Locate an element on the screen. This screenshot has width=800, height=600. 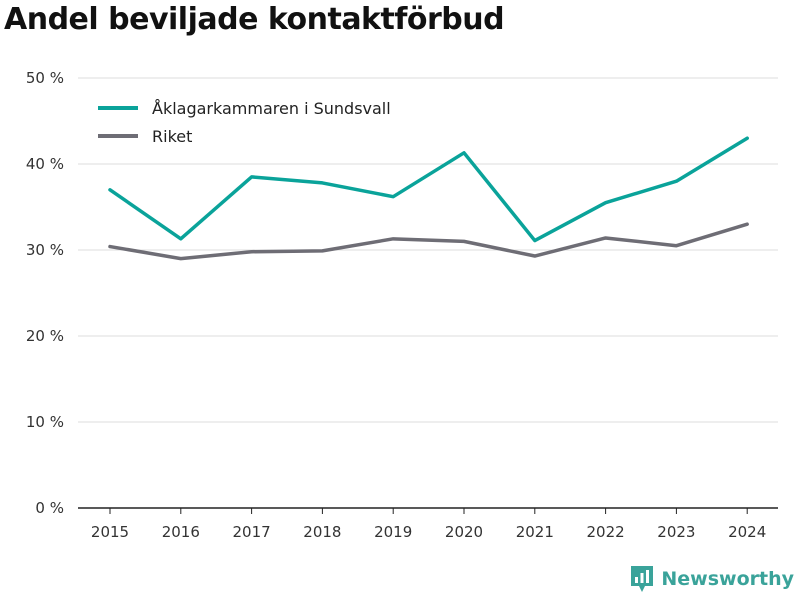
legend-label: Riket is located at coordinates (172, 136).